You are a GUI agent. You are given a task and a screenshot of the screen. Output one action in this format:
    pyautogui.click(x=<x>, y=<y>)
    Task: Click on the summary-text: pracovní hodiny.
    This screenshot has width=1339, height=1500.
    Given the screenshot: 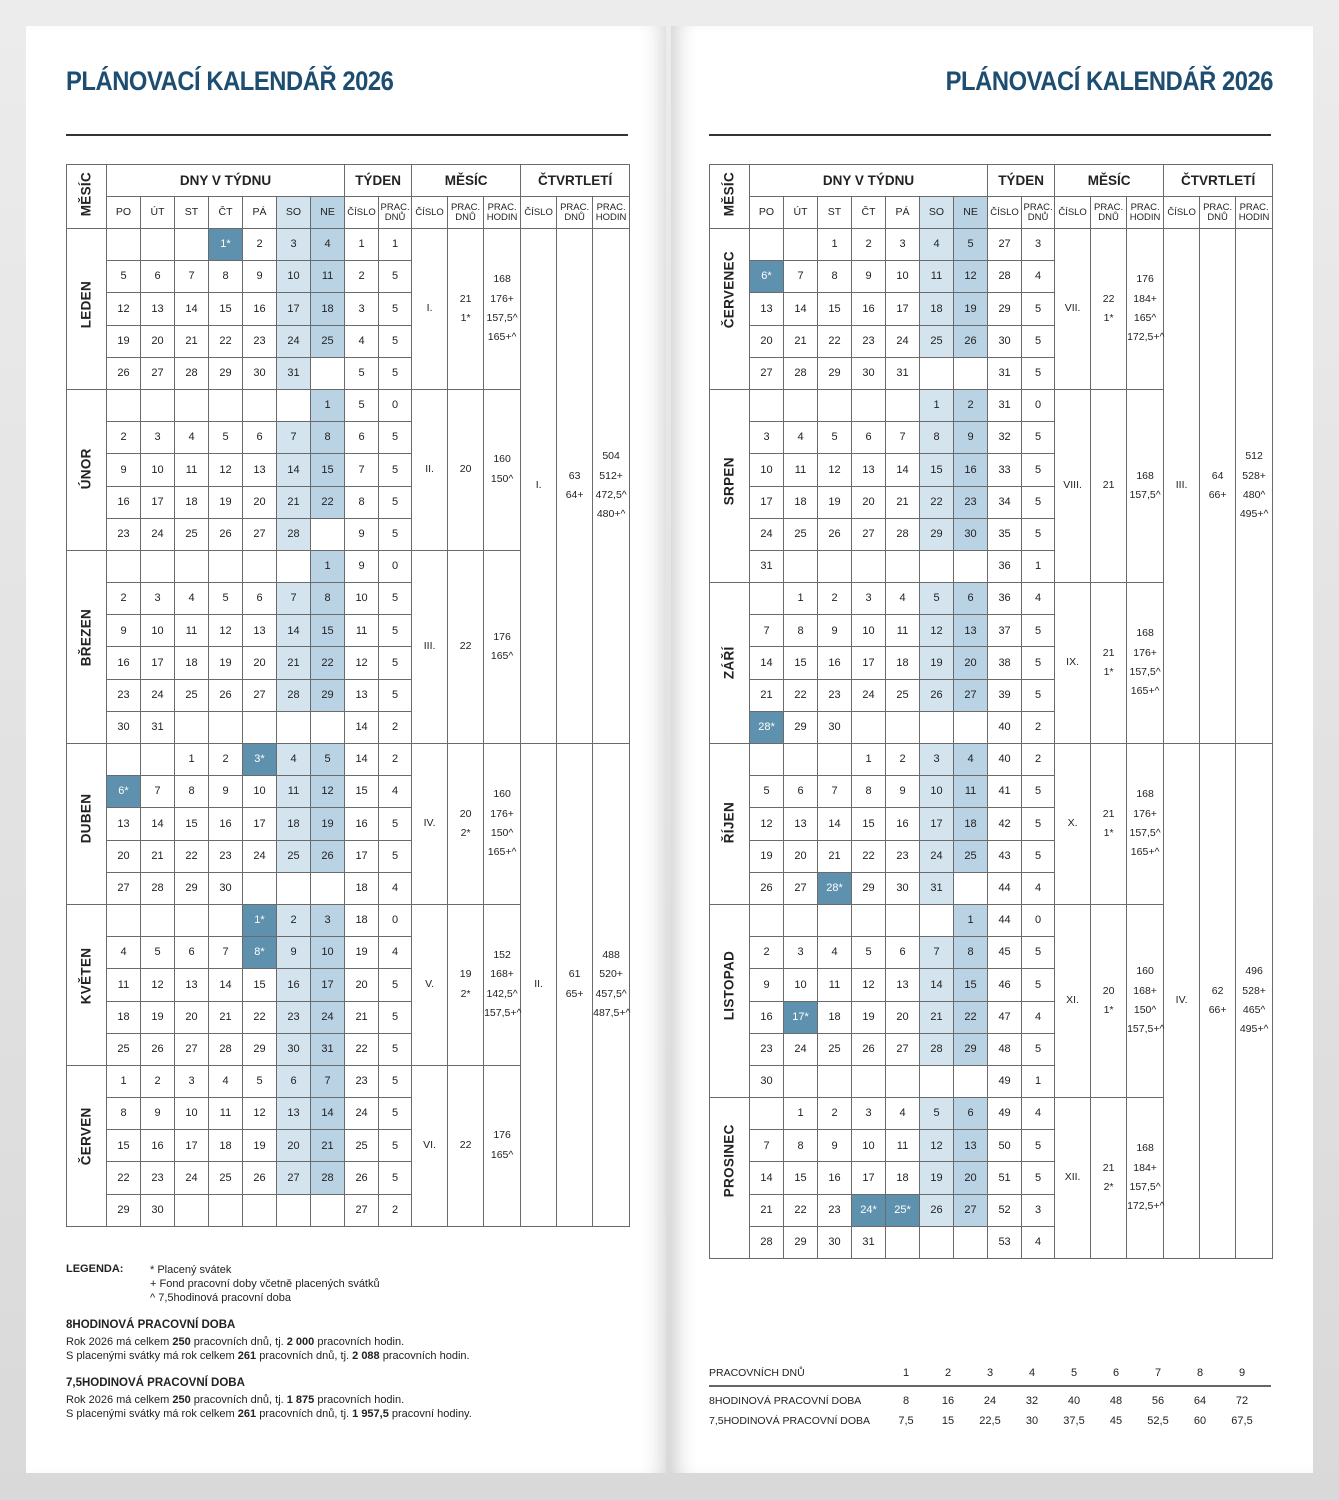 What is the action you would take?
    pyautogui.click(x=430, y=1414)
    